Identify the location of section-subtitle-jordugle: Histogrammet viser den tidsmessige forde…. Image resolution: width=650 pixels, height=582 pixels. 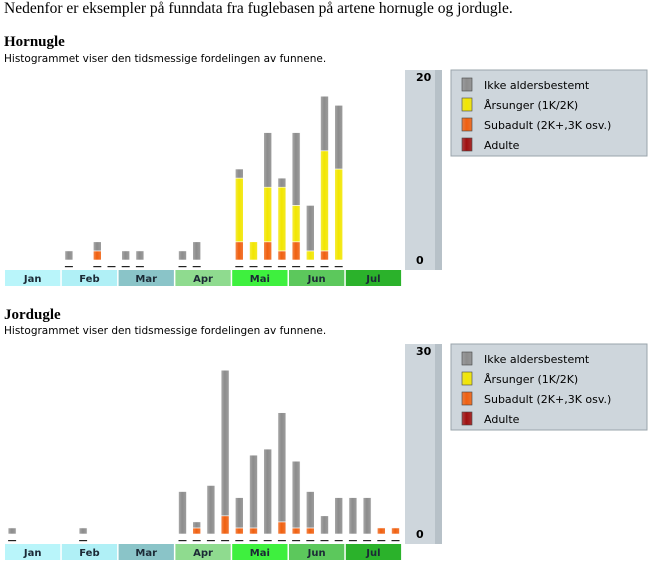
(165, 331).